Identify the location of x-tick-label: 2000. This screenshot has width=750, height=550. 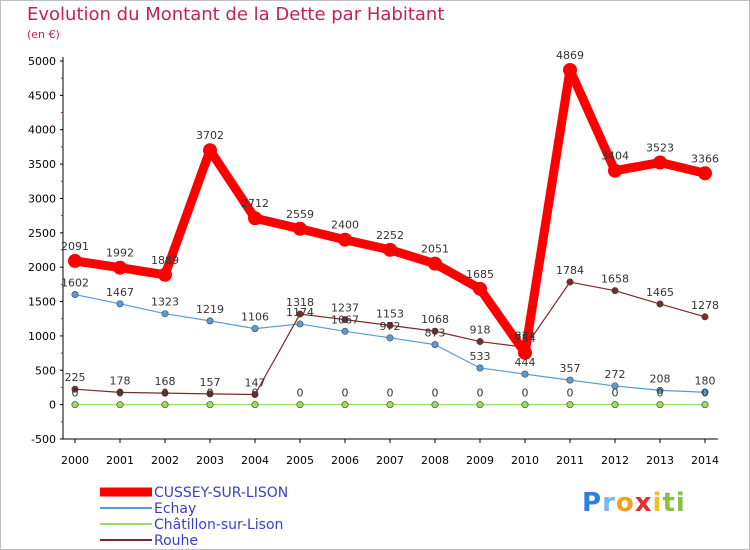
(75, 460).